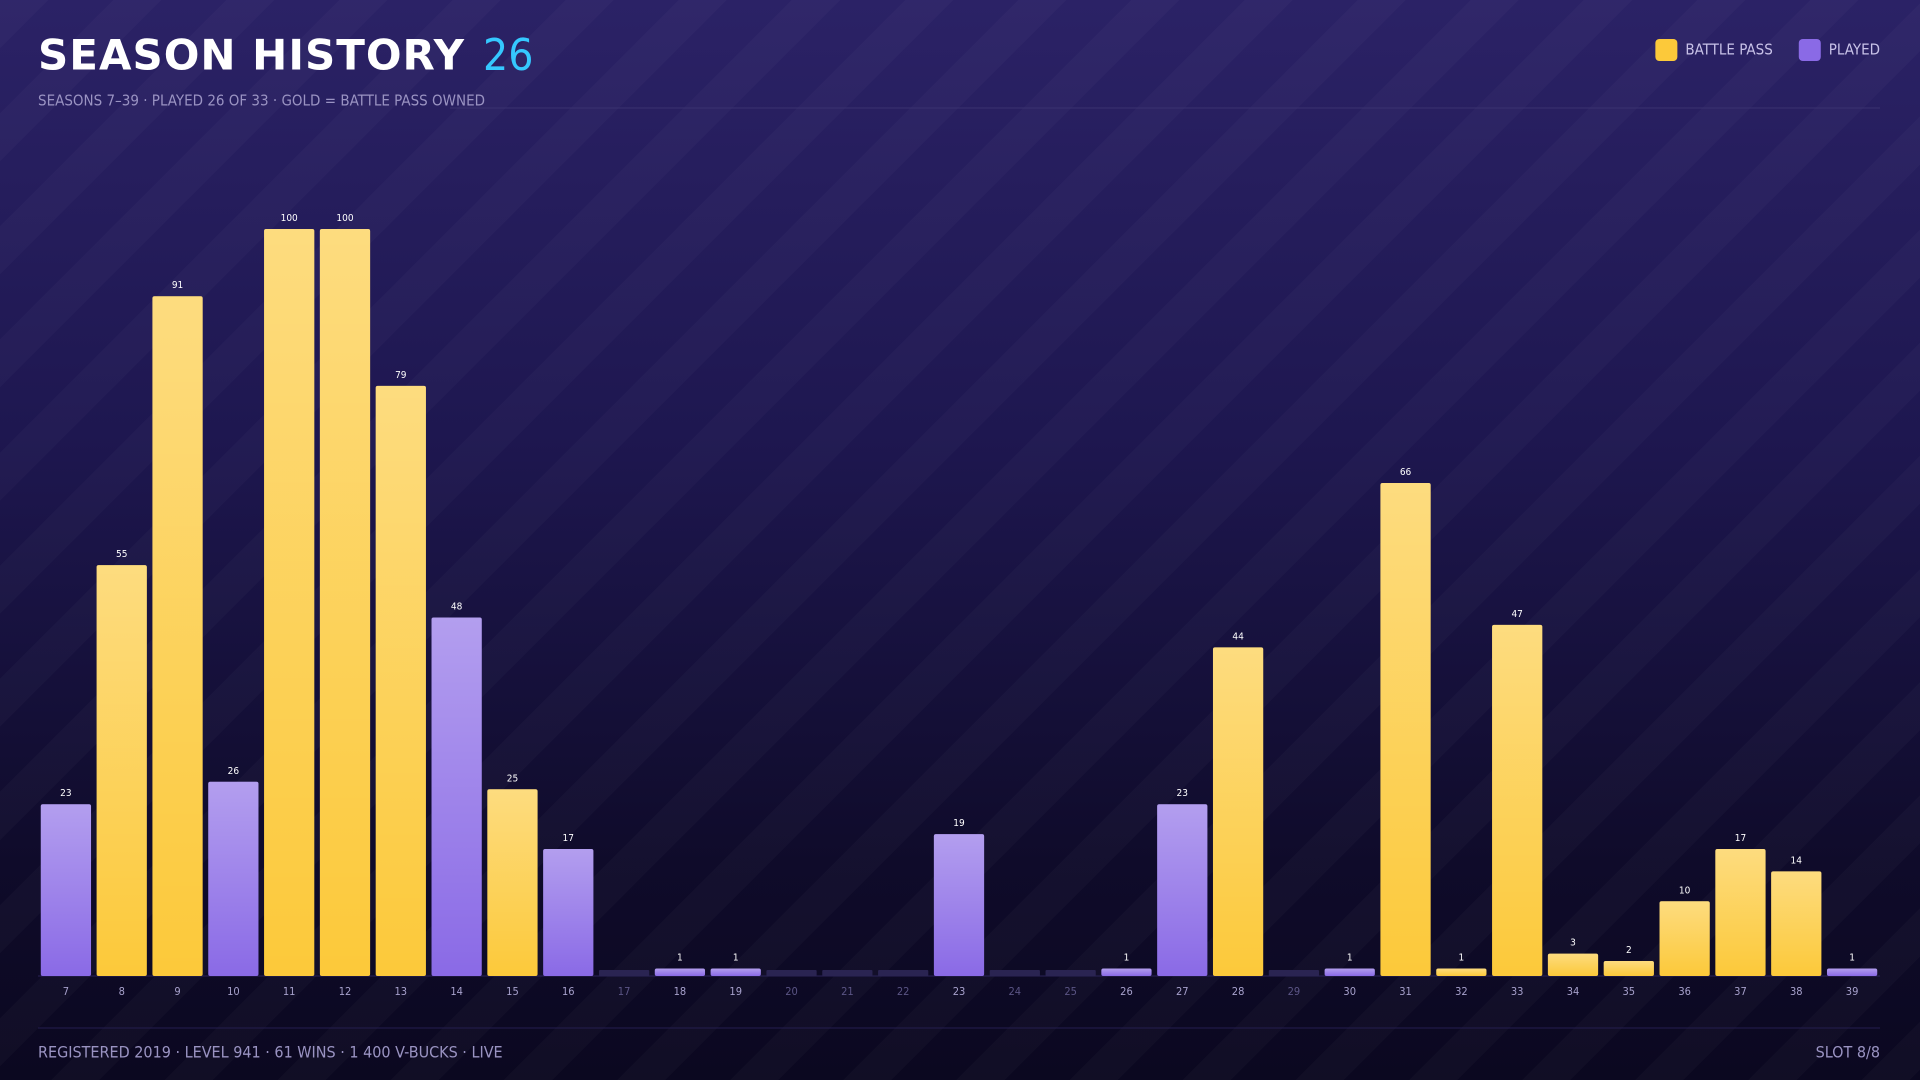  Describe the element at coordinates (1015, 991) in the screenshot. I see `x-tick-label: 24` at that location.